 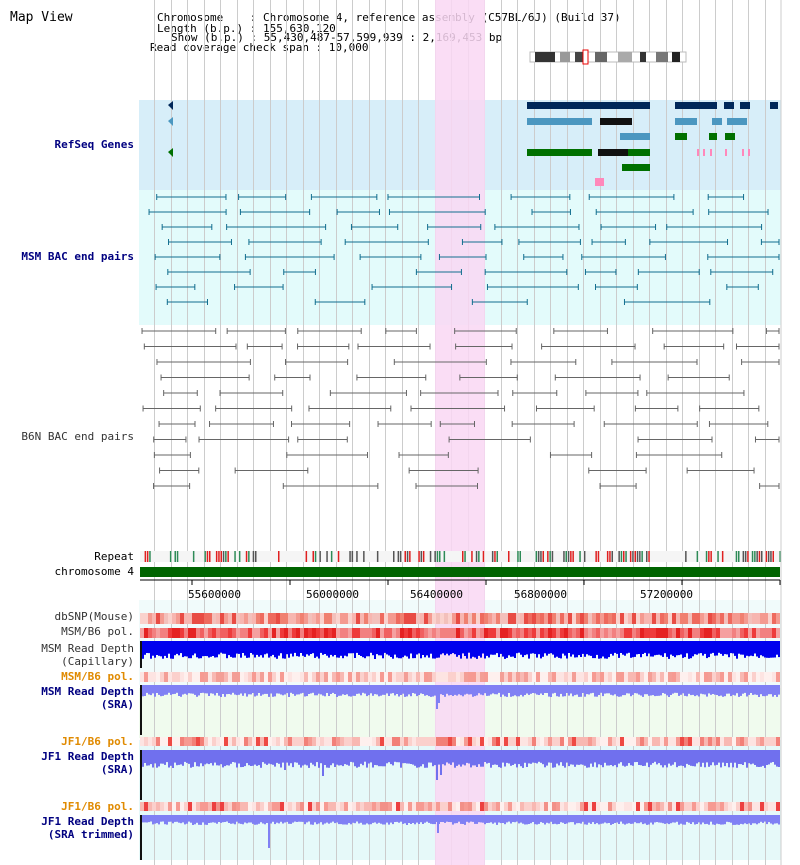 What do you see at coordinates (259, 47) in the screenshot?
I see `coverage-span-info: Read coverage check span : 10,000` at bounding box center [259, 47].